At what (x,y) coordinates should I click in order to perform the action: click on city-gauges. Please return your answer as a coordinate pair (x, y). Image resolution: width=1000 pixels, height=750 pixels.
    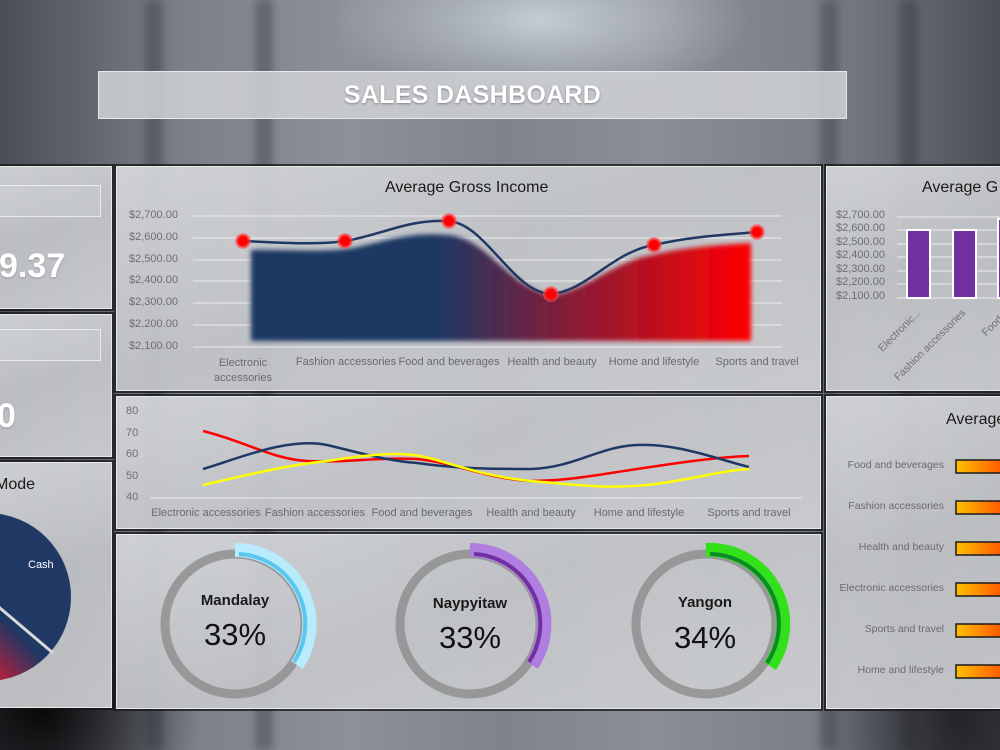
    Looking at the image, I should click on (475, 620).